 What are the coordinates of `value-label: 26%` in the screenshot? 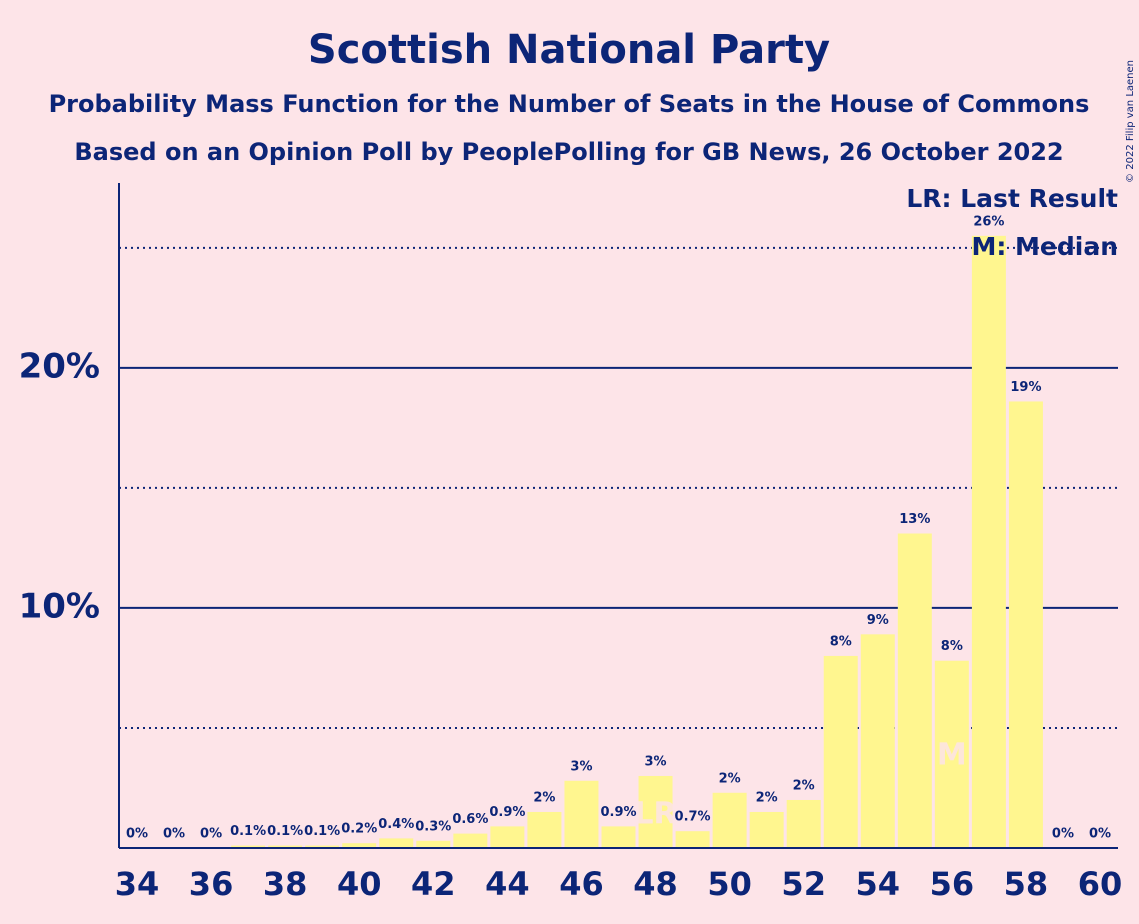 It's located at (988, 221).